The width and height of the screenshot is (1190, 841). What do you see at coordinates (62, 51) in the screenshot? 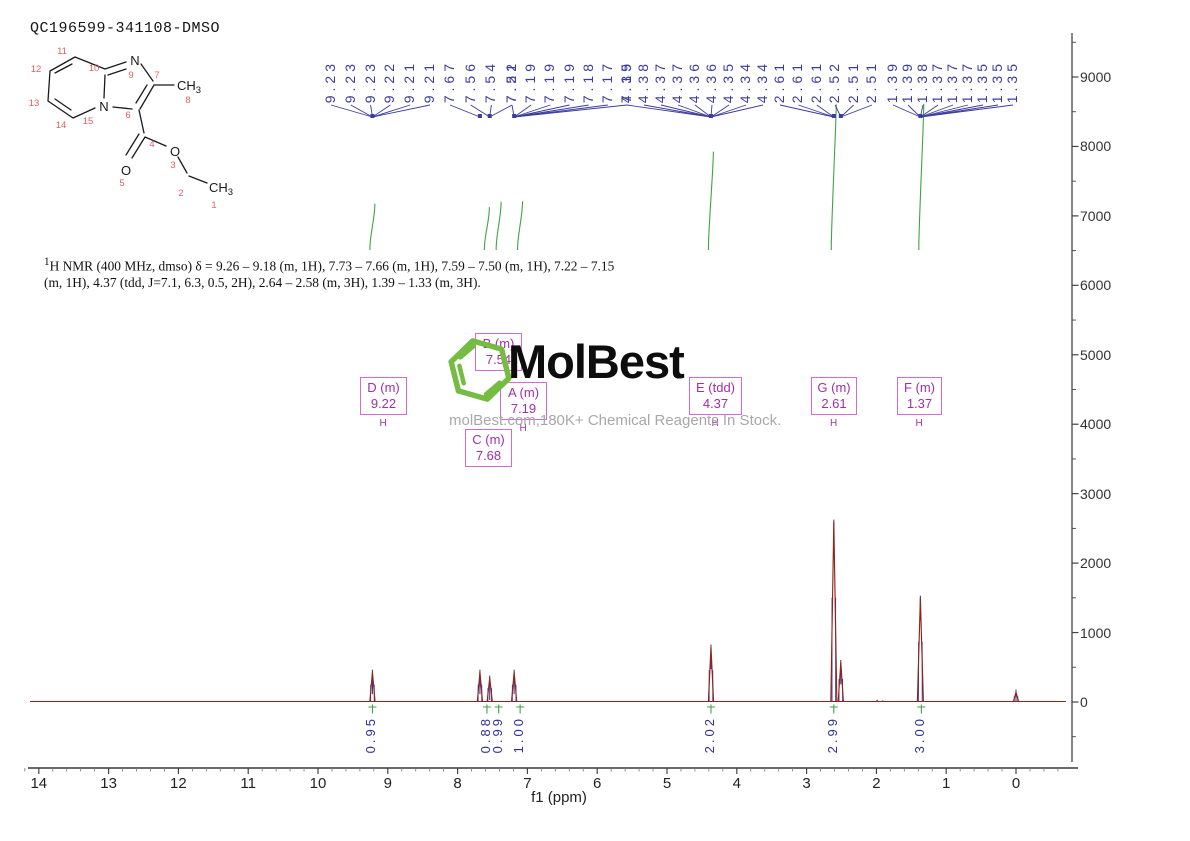
I see `molecule-atom-number: 11` at bounding box center [62, 51].